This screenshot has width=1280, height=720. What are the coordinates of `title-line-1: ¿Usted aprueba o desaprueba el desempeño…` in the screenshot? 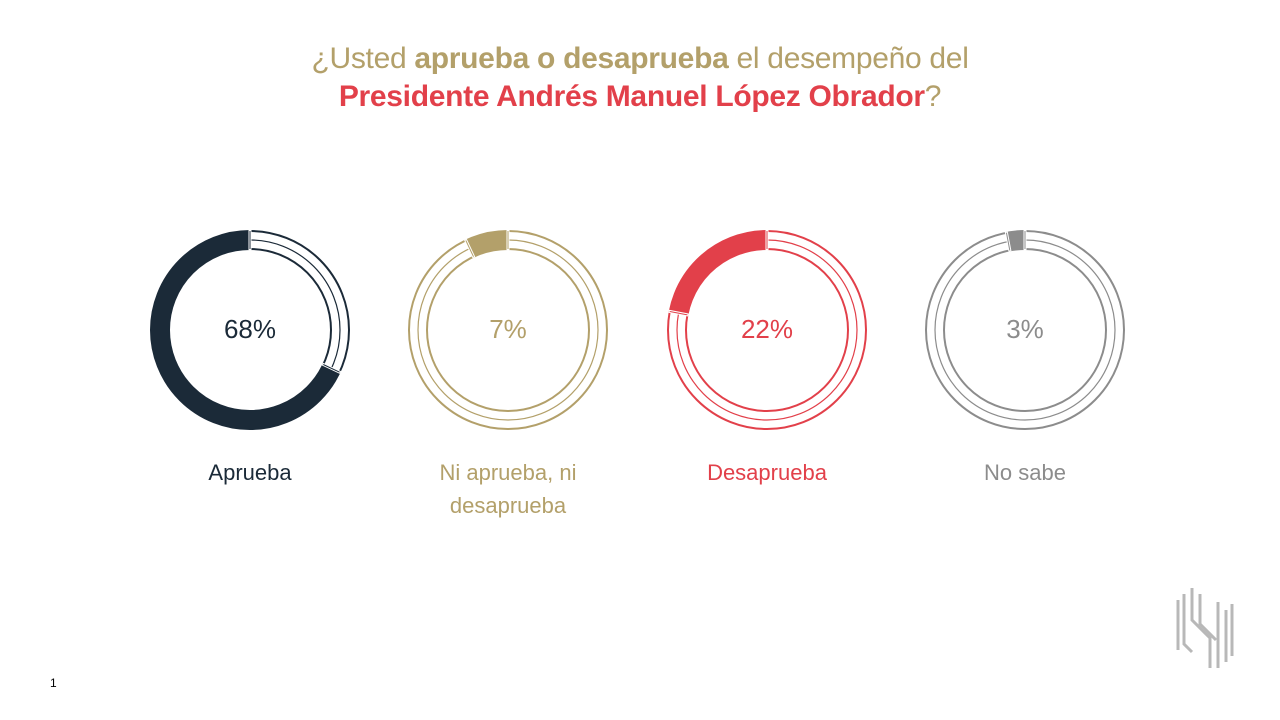 It's located at (640, 59).